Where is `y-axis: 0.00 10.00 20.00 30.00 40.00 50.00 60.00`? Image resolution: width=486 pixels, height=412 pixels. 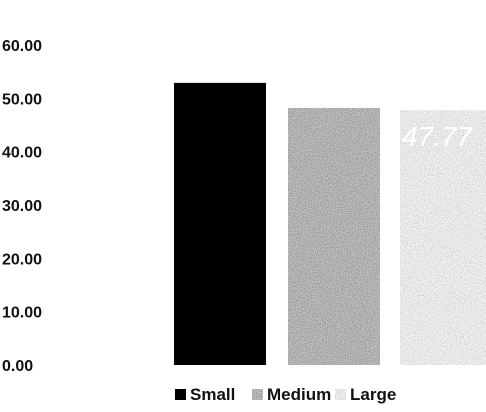
y-axis: 0.00 10.00 20.00 30.00 40.00 50.00 60.00 is located at coordinates (22, 206).